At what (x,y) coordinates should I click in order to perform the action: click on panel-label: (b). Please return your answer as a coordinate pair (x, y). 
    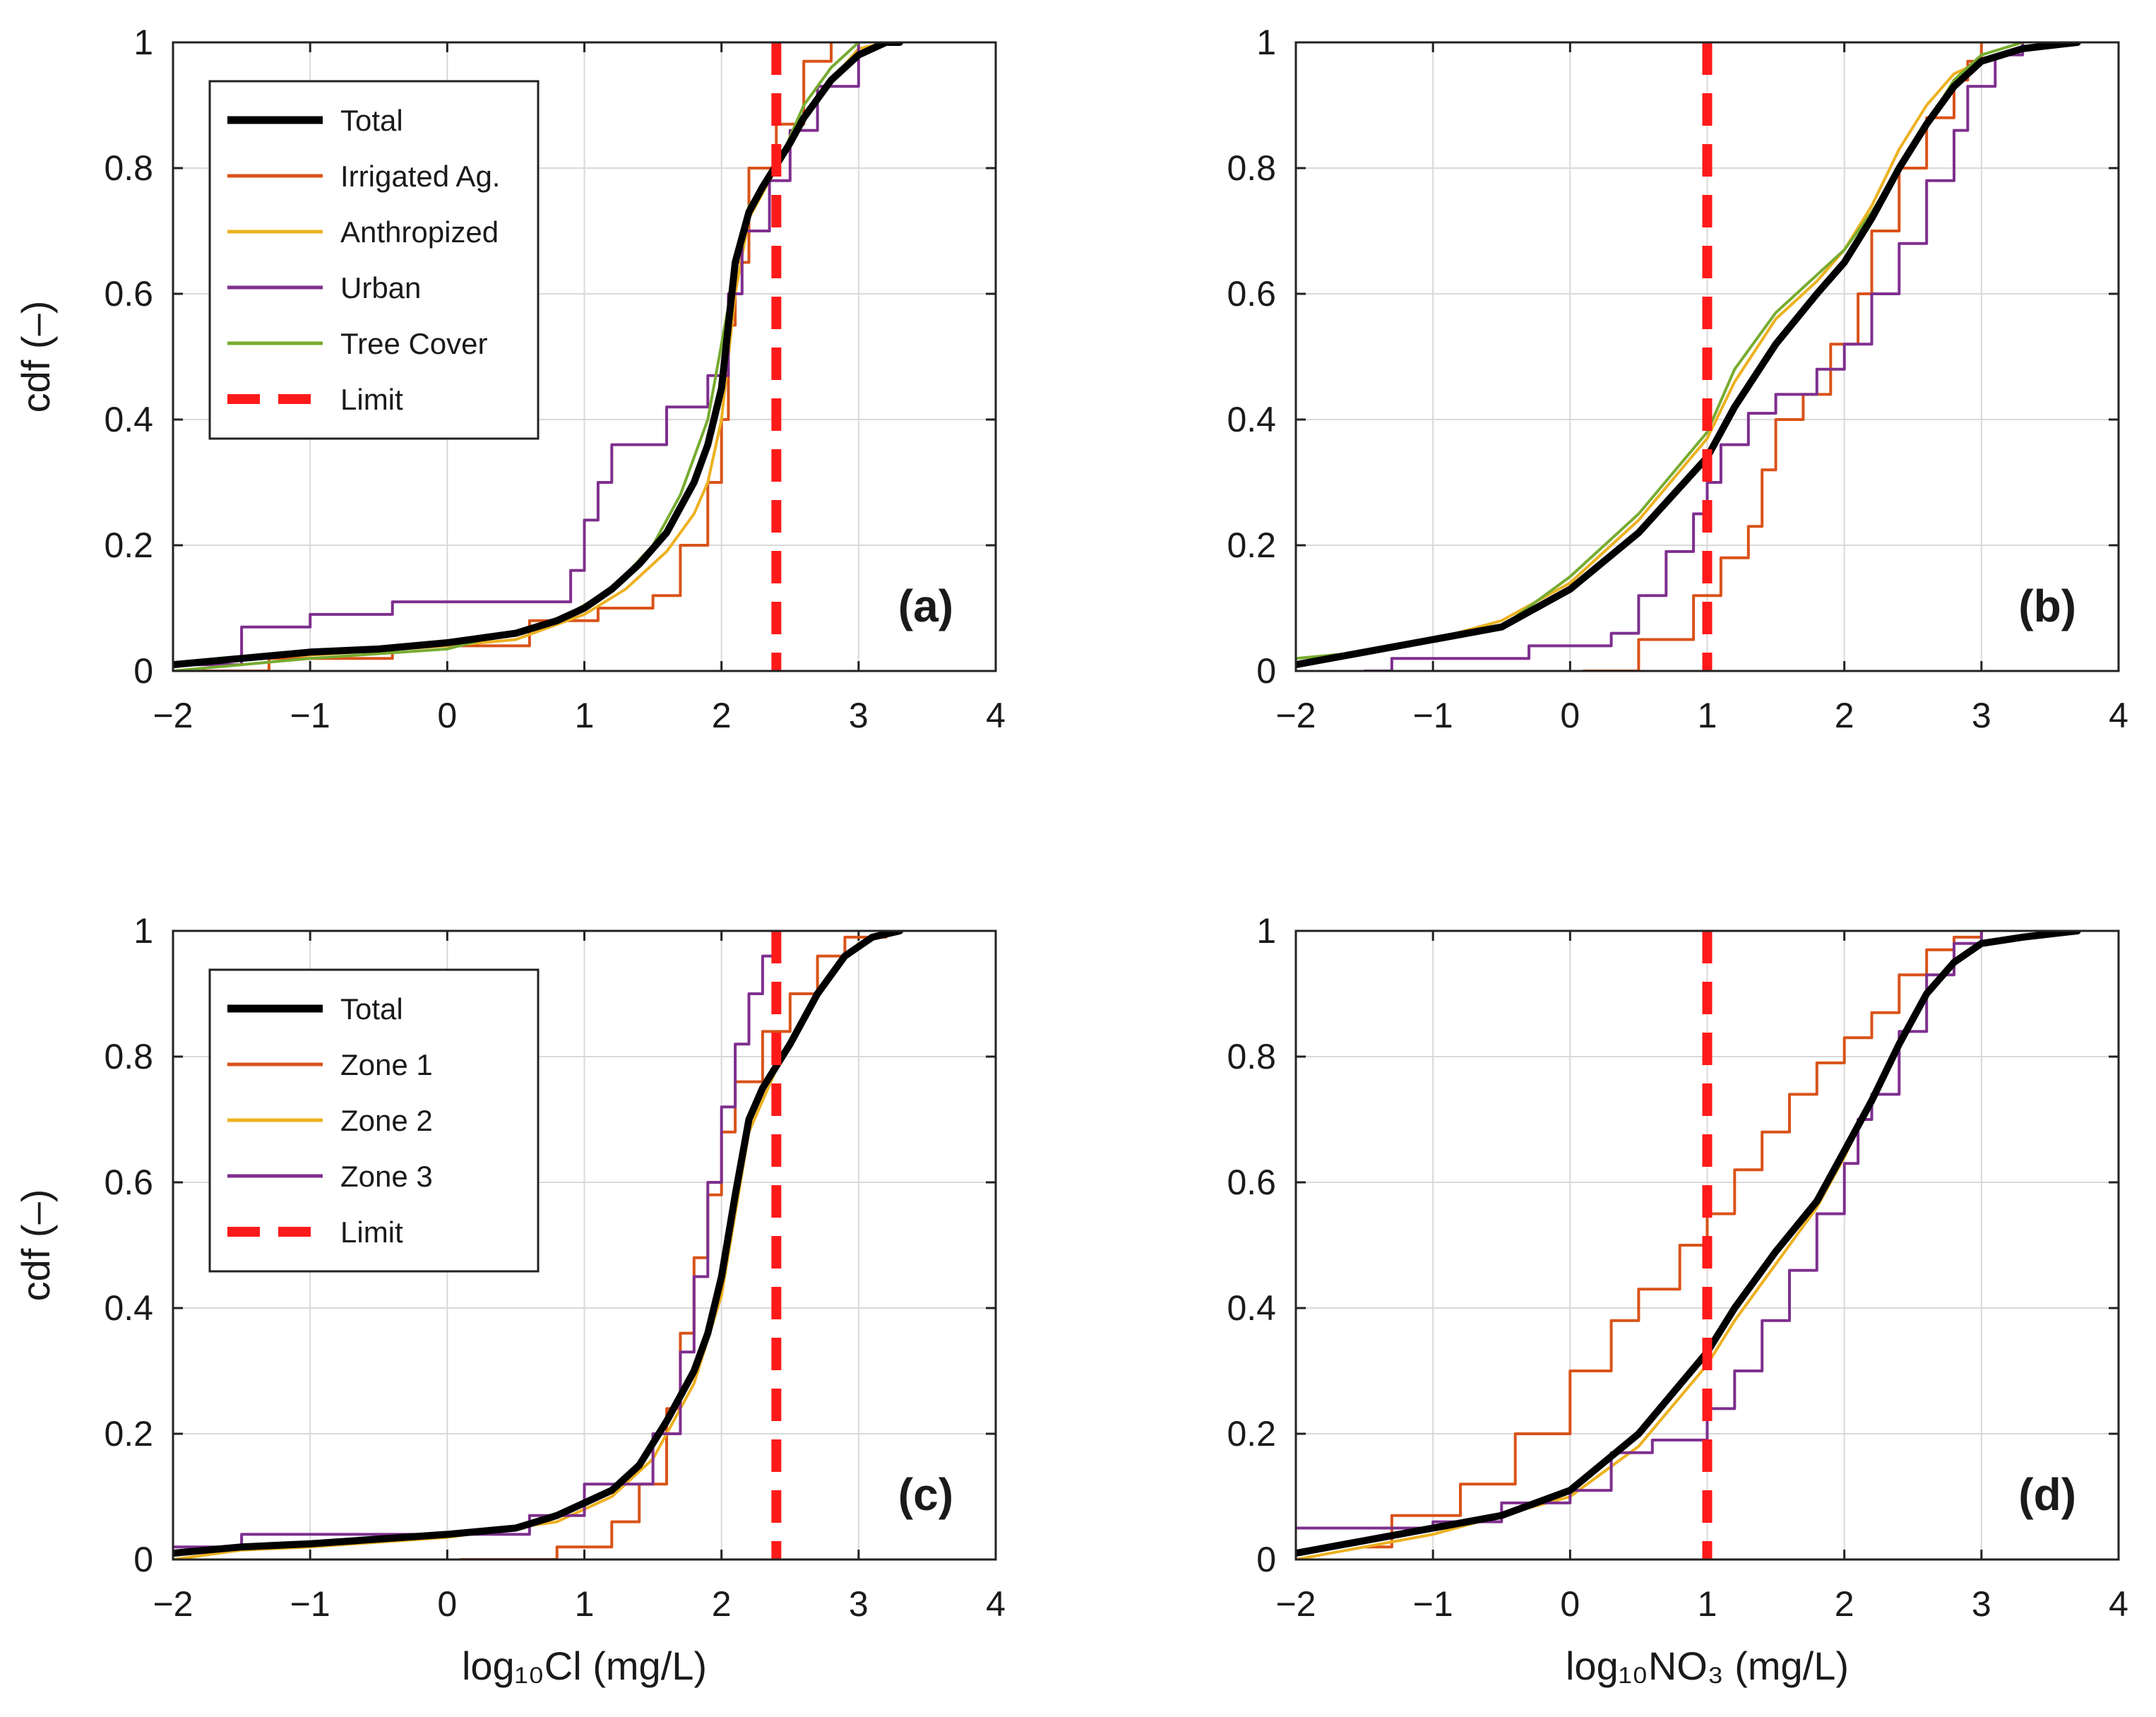
    Looking at the image, I should click on (2047, 606).